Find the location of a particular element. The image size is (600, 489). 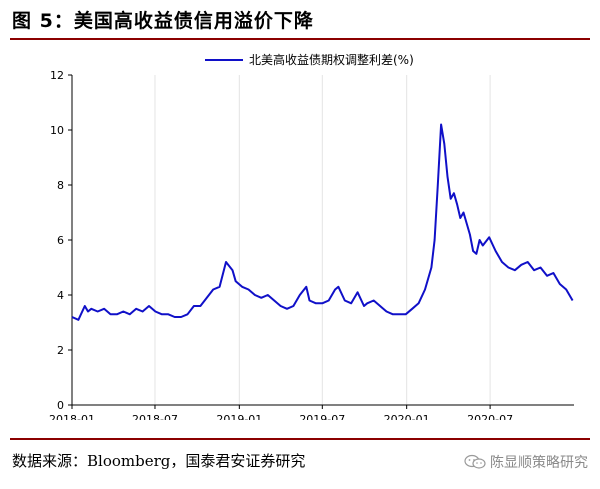

x-tick-label: 2020-01 is located at coordinates (407, 416).